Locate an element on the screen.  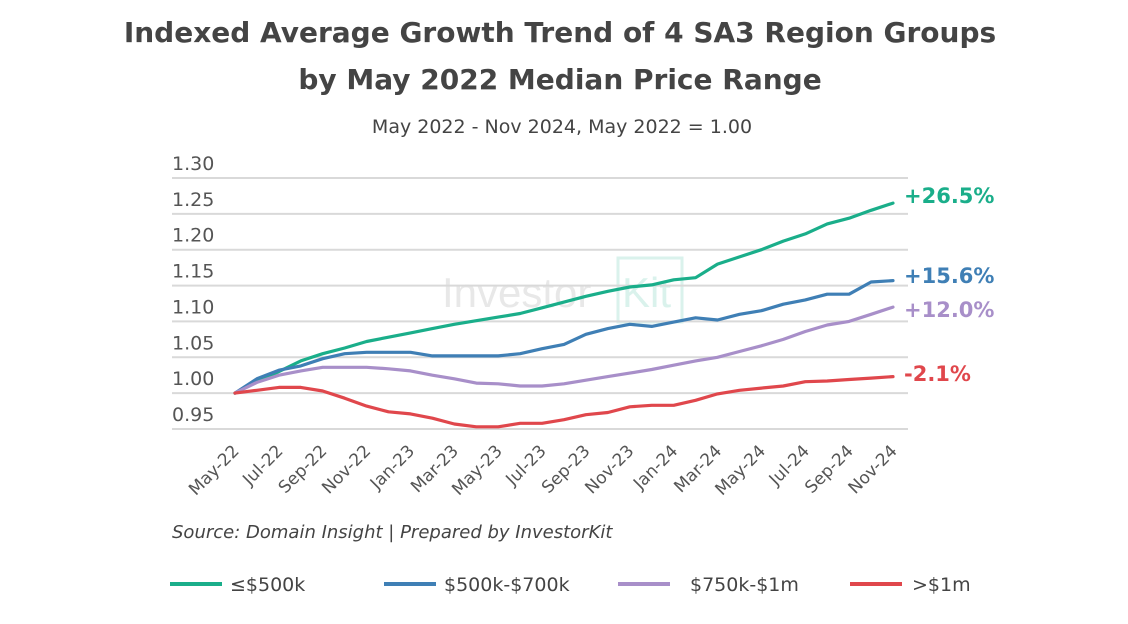
end-label: +15.6% is located at coordinates (949, 276).